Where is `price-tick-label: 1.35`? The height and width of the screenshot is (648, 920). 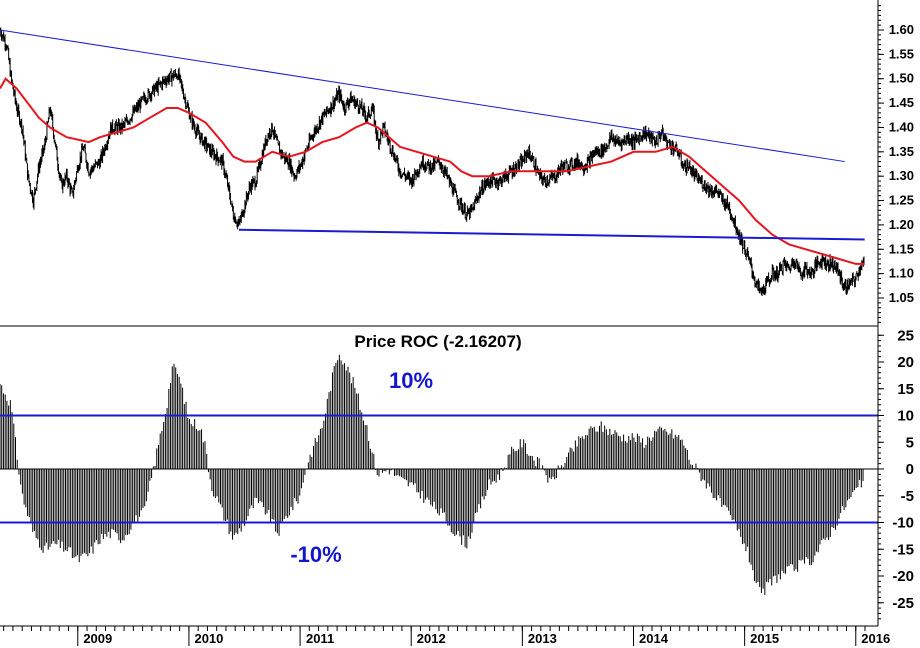 price-tick-label: 1.35 is located at coordinates (901, 151).